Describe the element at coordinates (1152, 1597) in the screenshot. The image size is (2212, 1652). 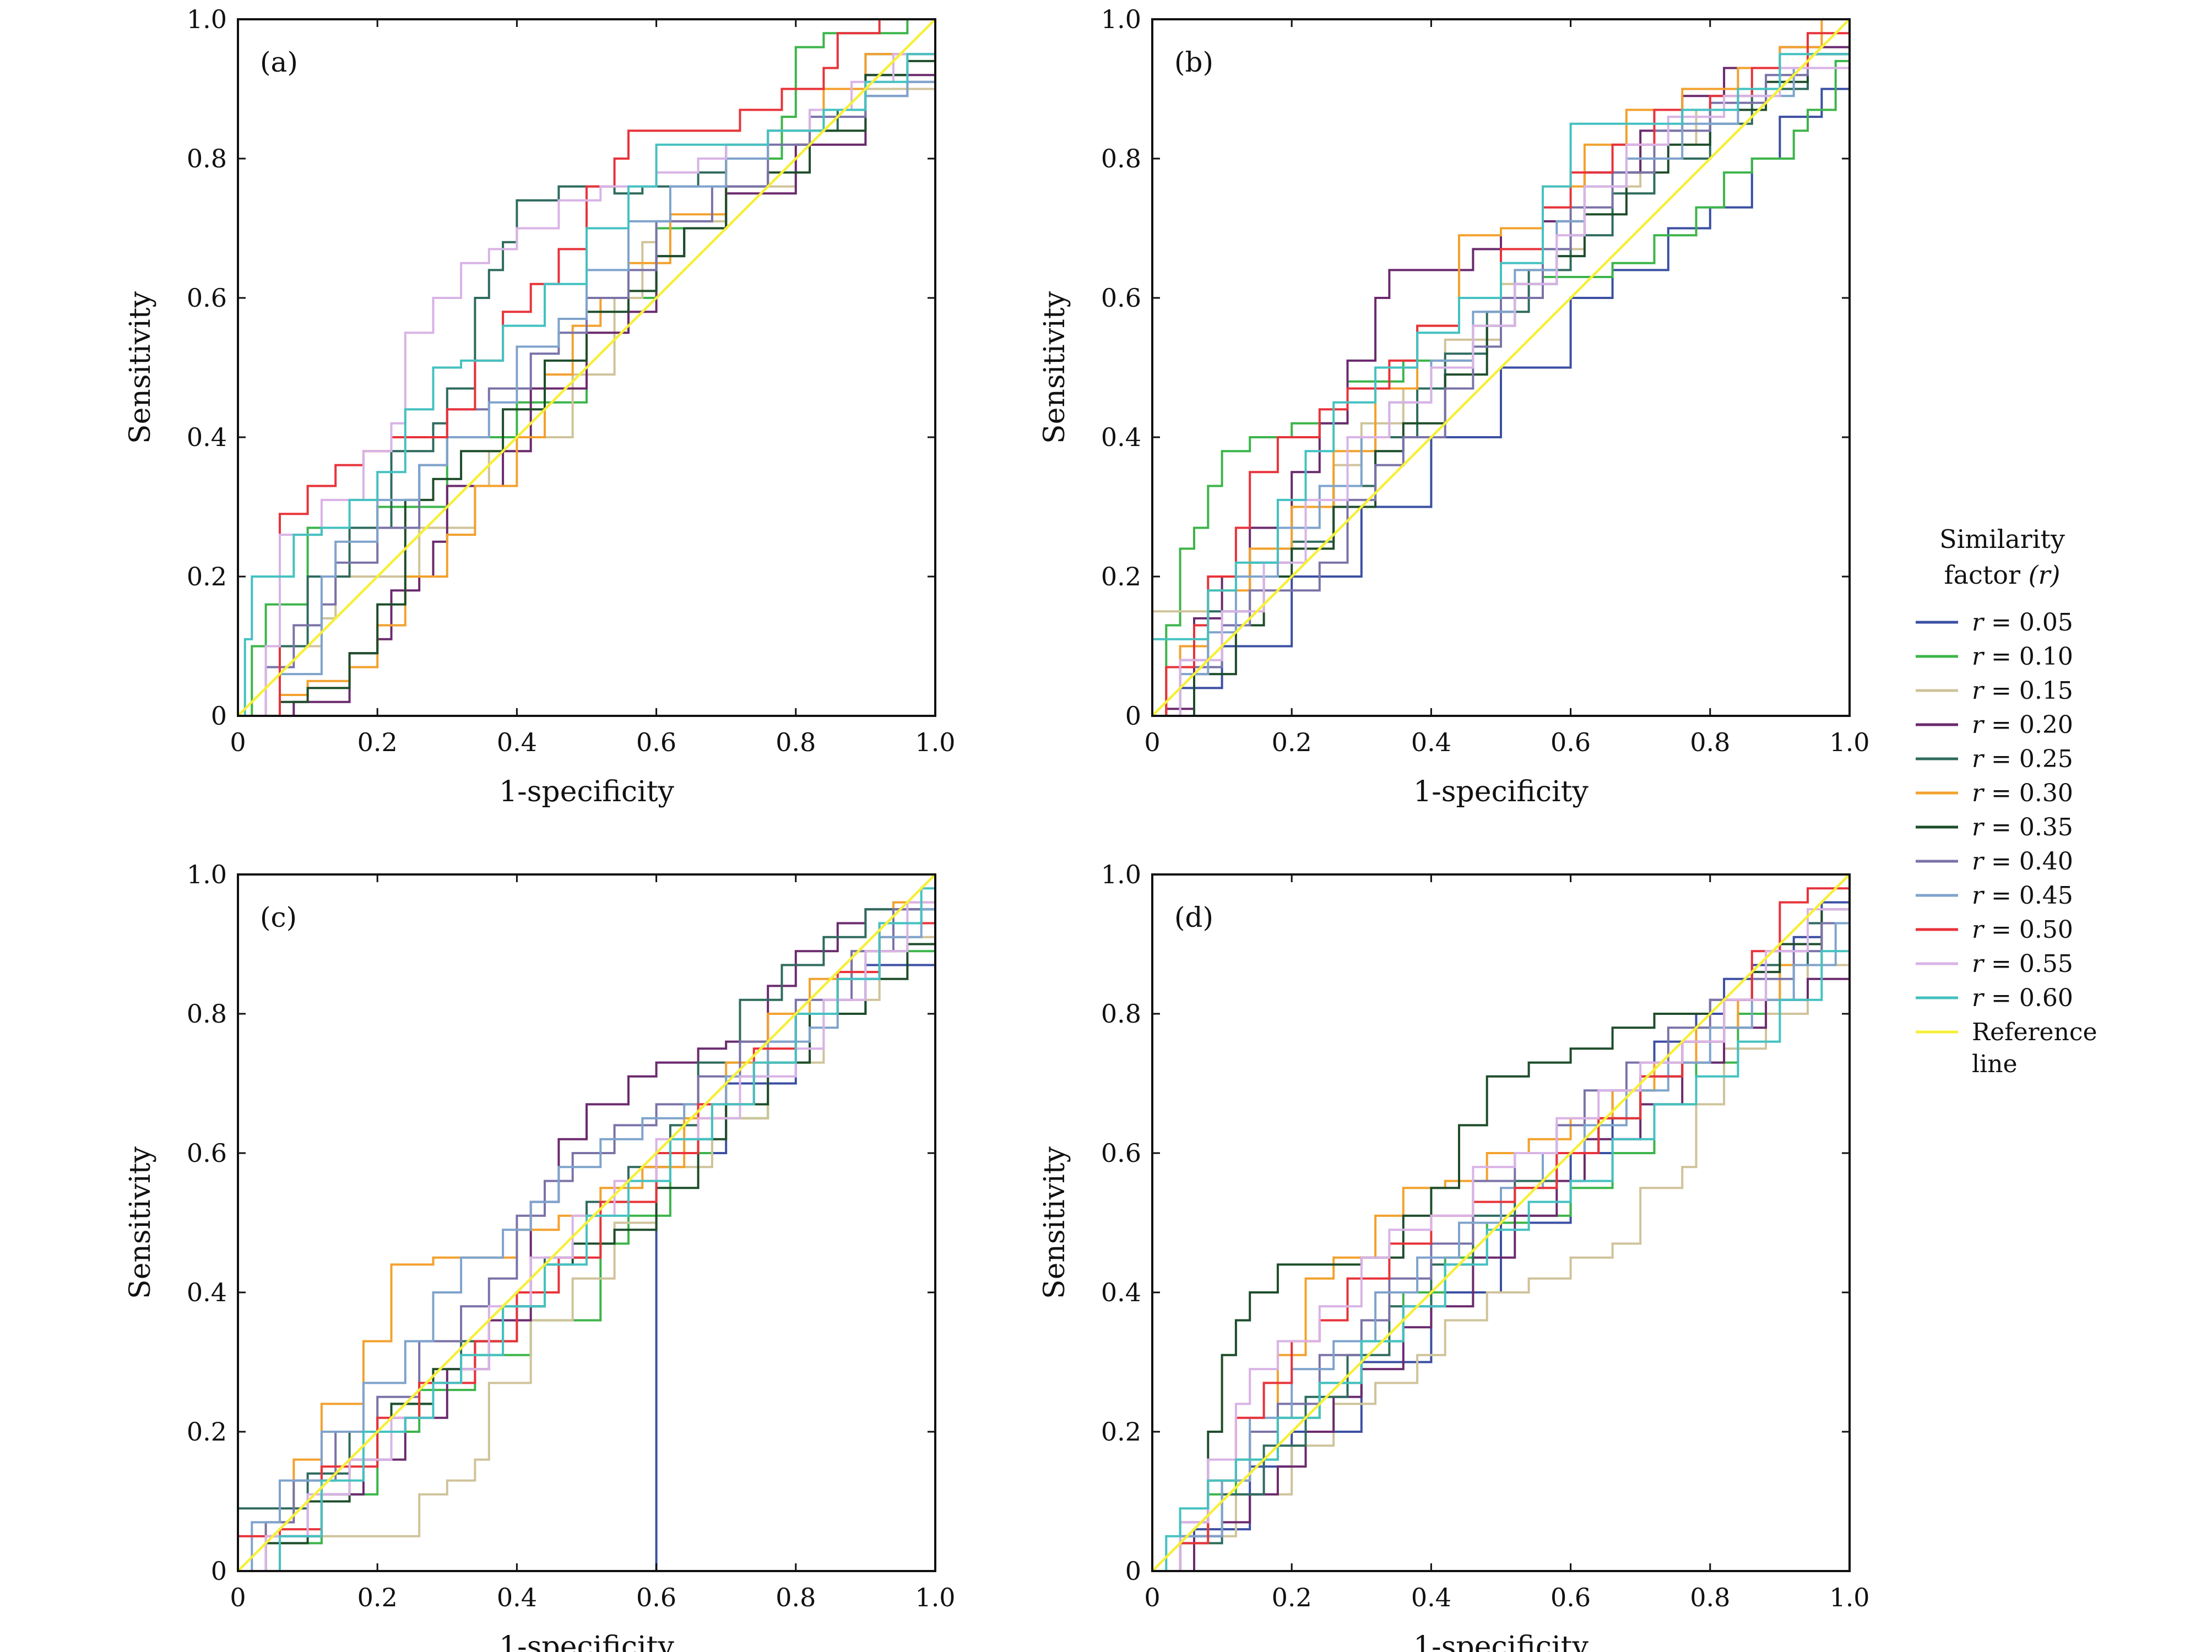
I see `panel-d-xtick-label: 0` at that location.